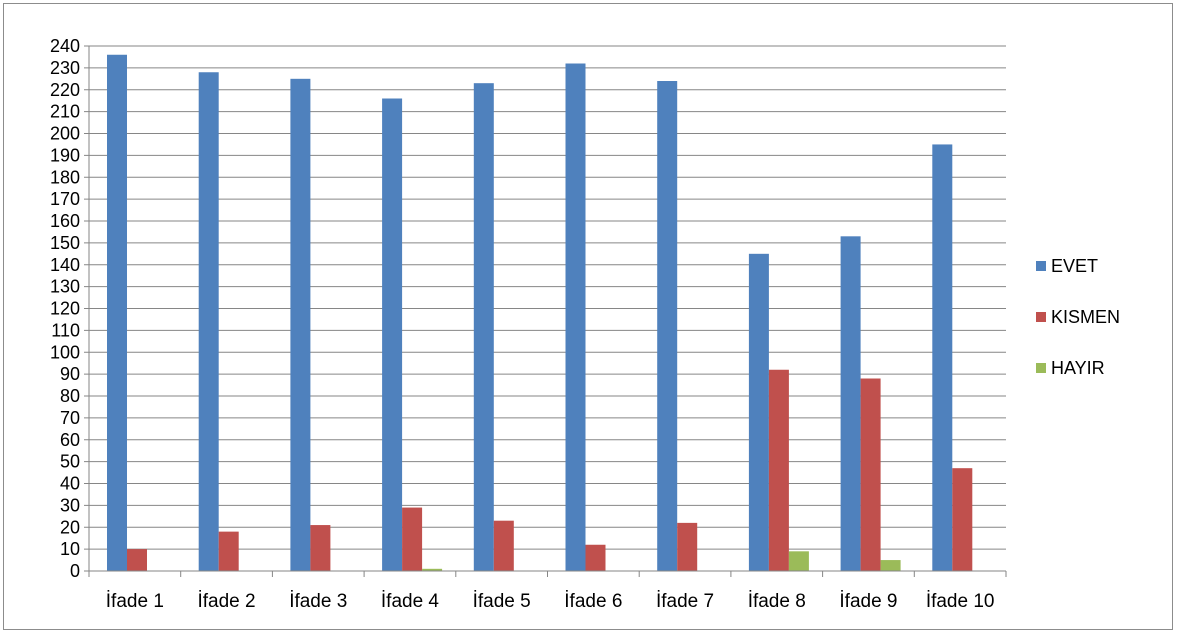 This screenshot has height=635, width=1178. What do you see at coordinates (65, 112) in the screenshot?
I see `y-tick-label: 210` at bounding box center [65, 112].